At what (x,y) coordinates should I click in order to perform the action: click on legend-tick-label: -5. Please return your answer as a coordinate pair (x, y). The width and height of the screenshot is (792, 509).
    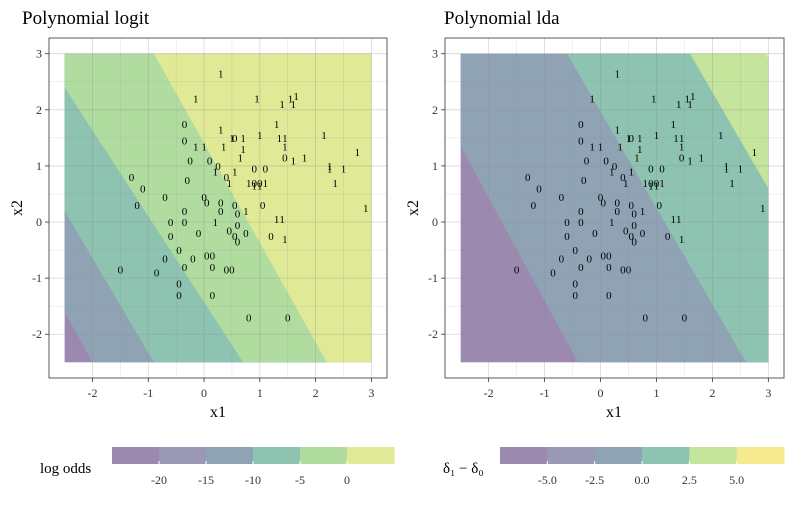
    Looking at the image, I should click on (300, 480).